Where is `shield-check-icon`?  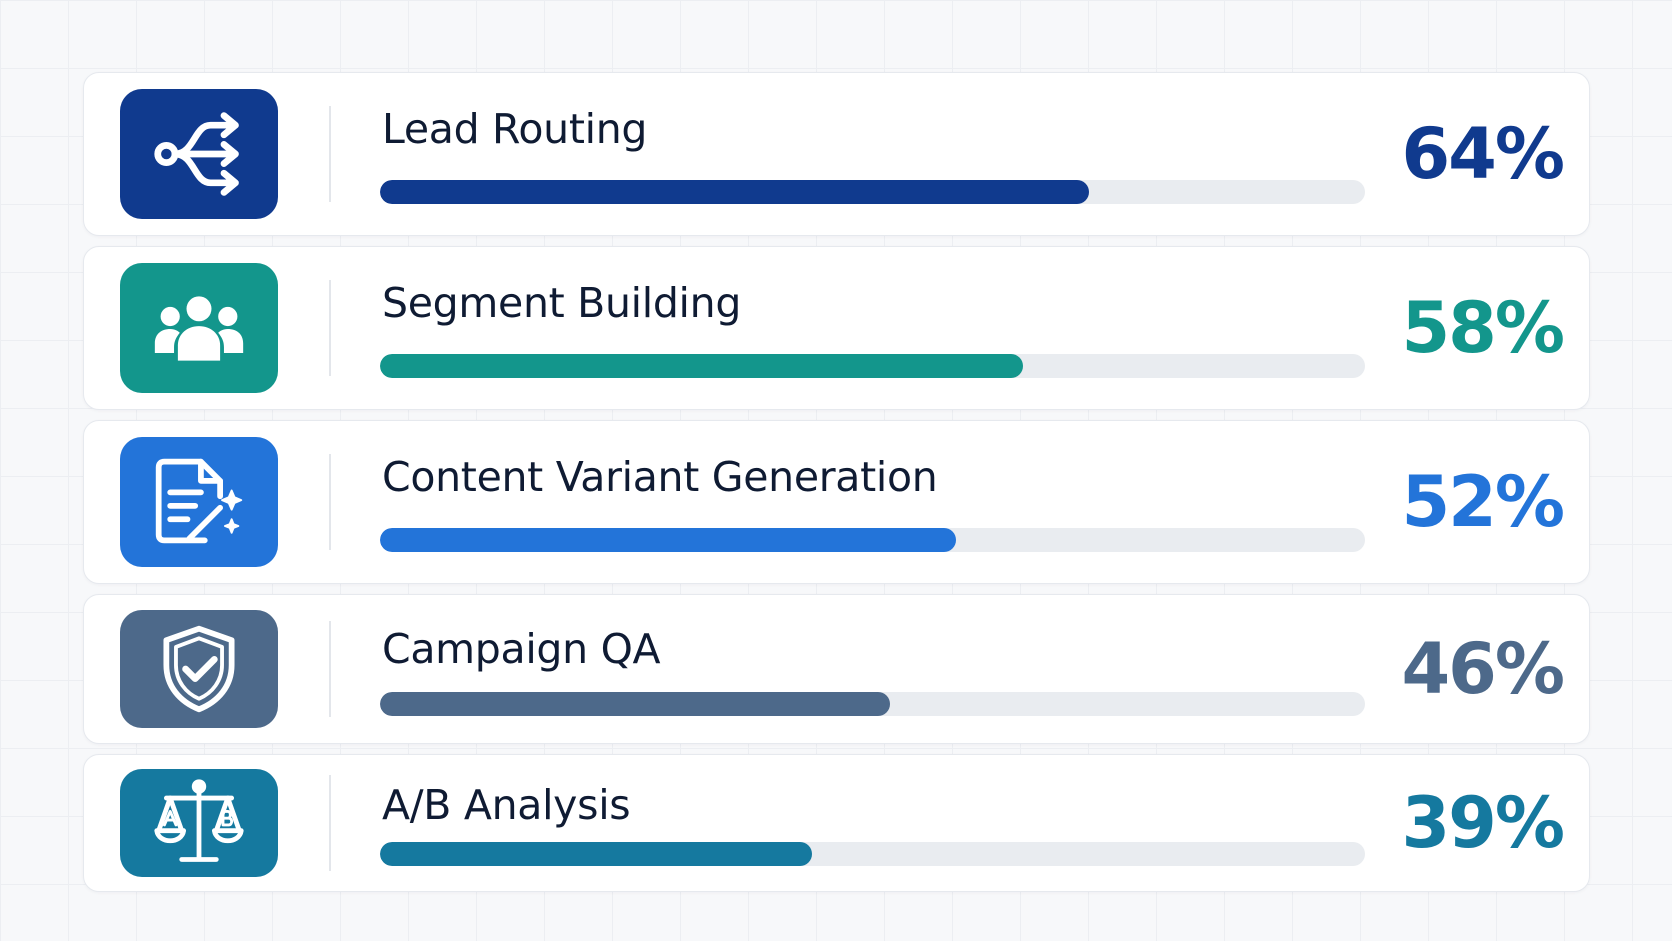 shield-check-icon is located at coordinates (199, 669).